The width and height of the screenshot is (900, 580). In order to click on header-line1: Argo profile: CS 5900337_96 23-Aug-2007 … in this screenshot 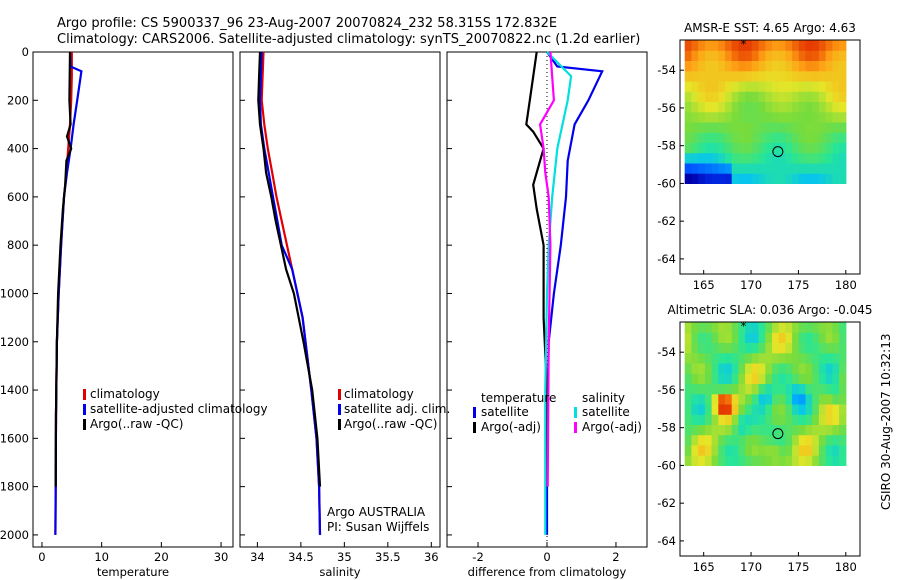, I will do `click(307, 23)`.